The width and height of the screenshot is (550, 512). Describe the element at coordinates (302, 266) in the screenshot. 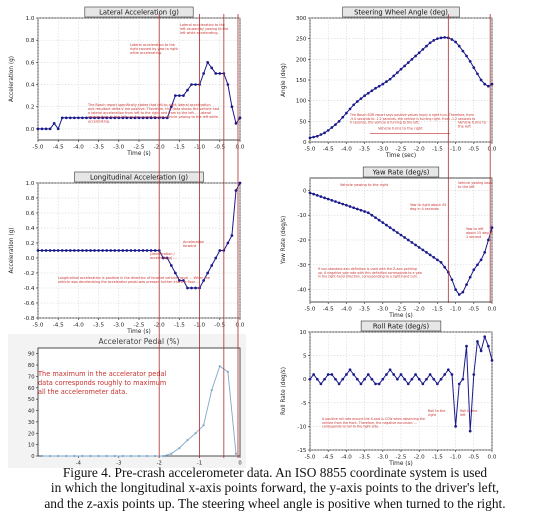

I see `y-tick-label: -30` at that location.